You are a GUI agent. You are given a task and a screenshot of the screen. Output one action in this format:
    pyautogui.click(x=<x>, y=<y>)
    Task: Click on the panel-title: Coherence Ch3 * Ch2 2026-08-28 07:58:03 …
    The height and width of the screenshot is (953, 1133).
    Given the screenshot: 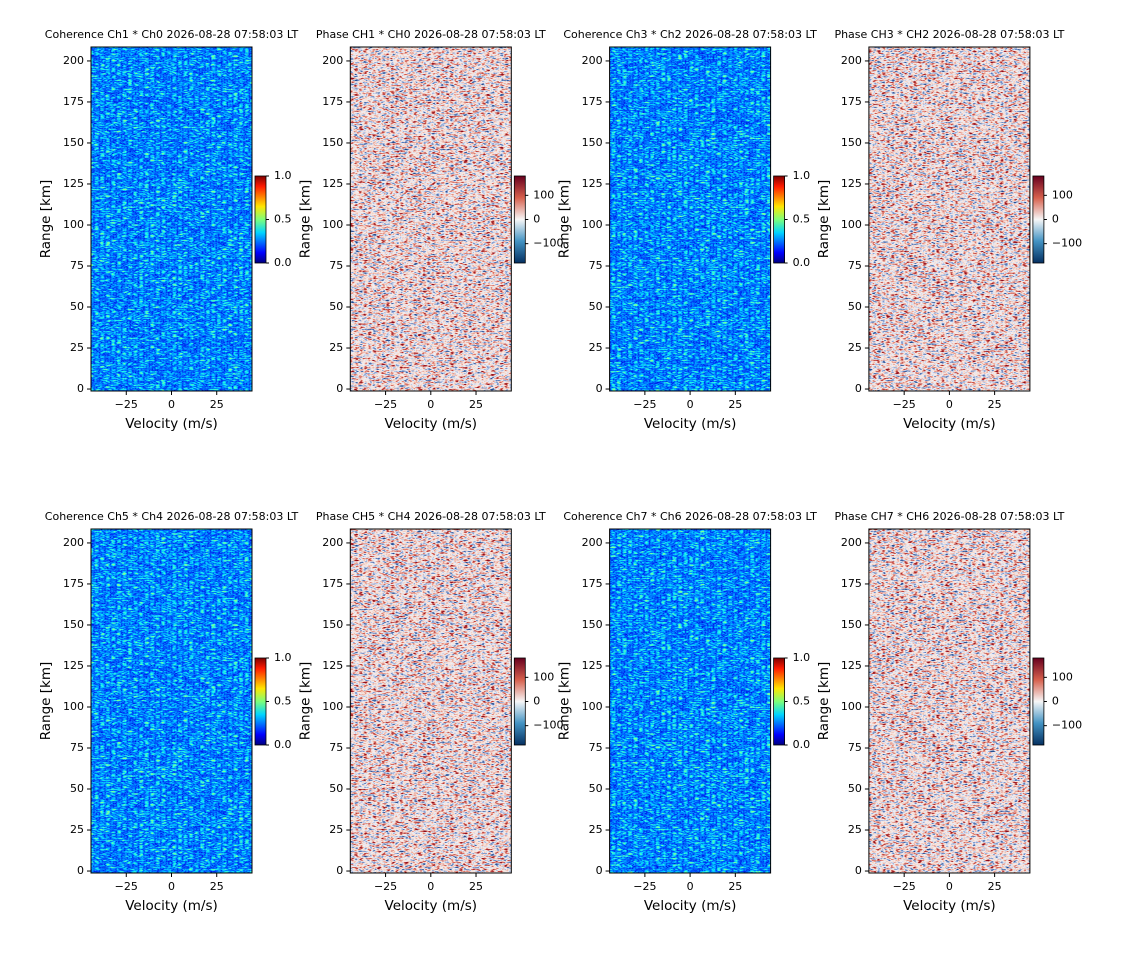 What is the action you would take?
    pyautogui.click(x=690, y=34)
    